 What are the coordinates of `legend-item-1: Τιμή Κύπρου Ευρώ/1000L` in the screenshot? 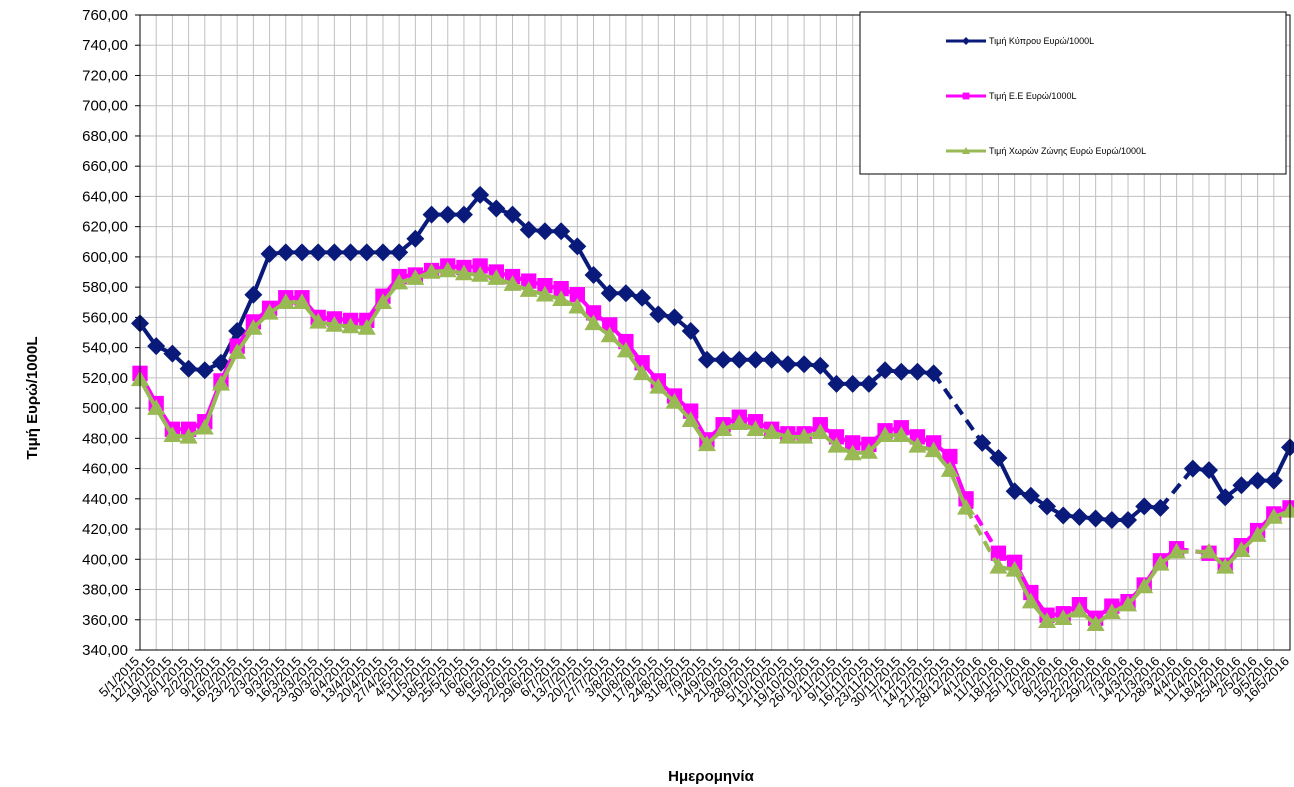 It's located at (1020, 41).